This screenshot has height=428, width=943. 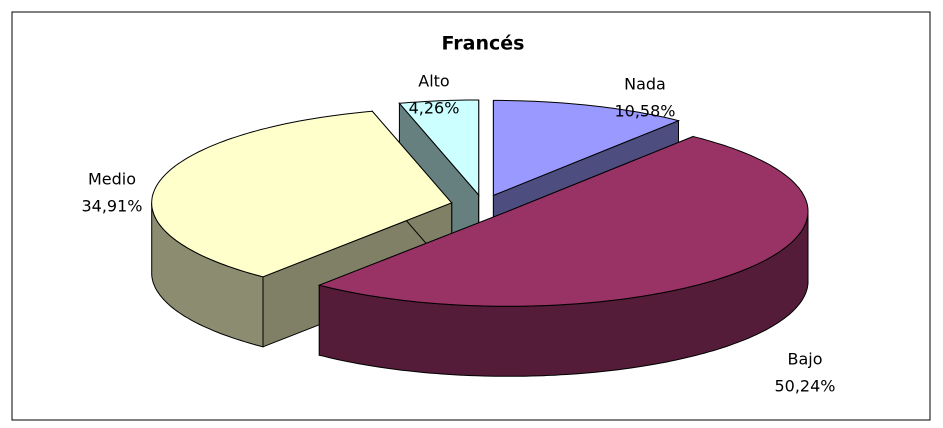 What do you see at coordinates (433, 81) in the screenshot?
I see `slice-label: Alto` at bounding box center [433, 81].